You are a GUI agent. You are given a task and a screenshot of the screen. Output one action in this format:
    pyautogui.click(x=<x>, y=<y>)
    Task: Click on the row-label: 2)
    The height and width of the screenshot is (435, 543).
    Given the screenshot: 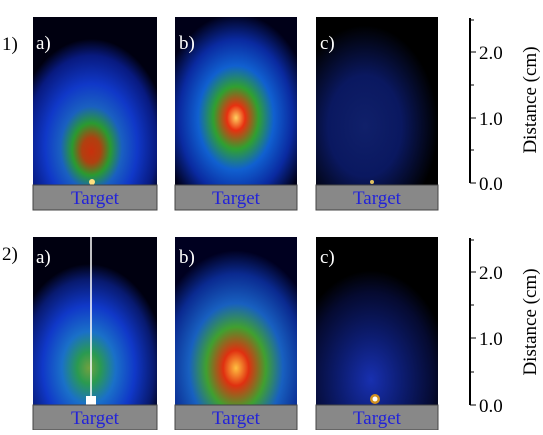 What is the action you would take?
    pyautogui.click(x=10, y=254)
    